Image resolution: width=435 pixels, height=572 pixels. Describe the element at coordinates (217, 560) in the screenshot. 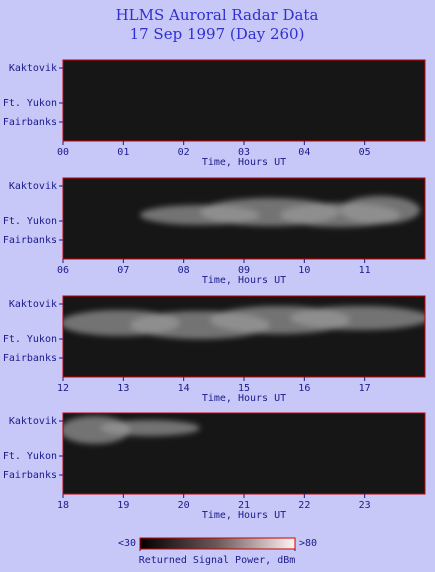

I see `colorbar-label: Returned Signal Power, dBm` at that location.